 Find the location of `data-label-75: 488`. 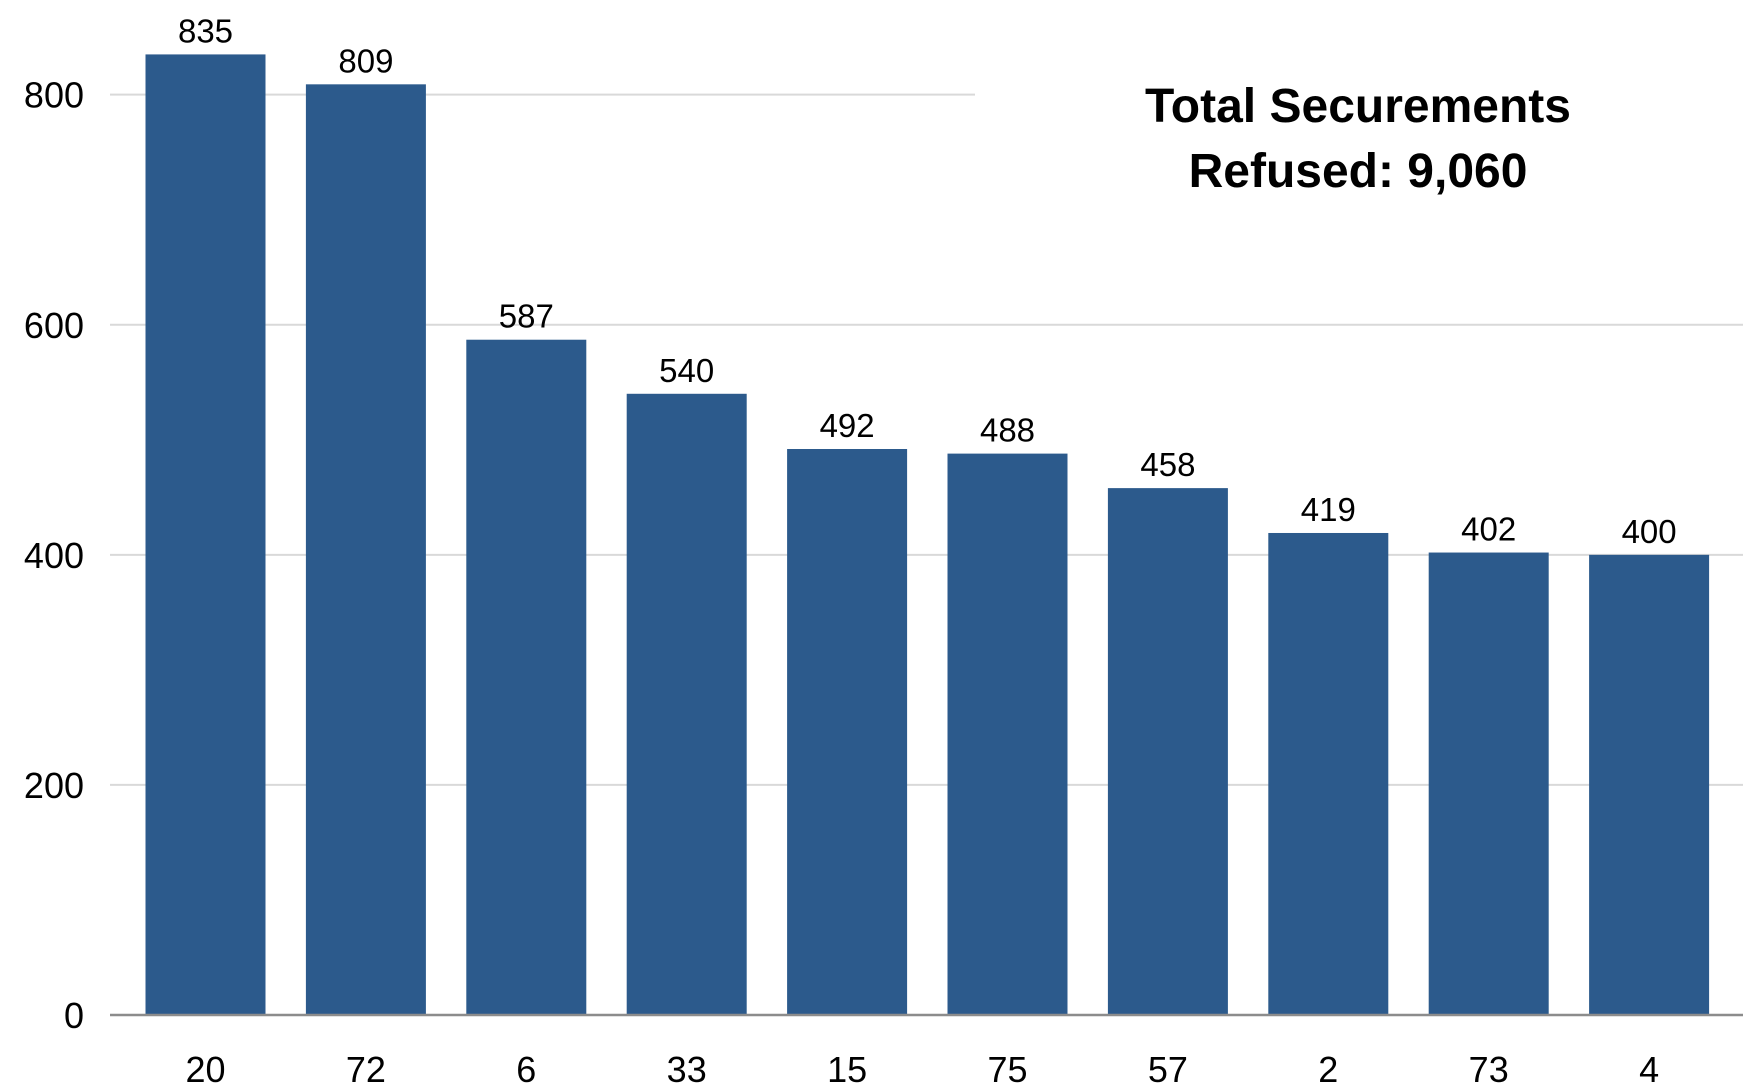

data-label-75: 488 is located at coordinates (1007, 430).